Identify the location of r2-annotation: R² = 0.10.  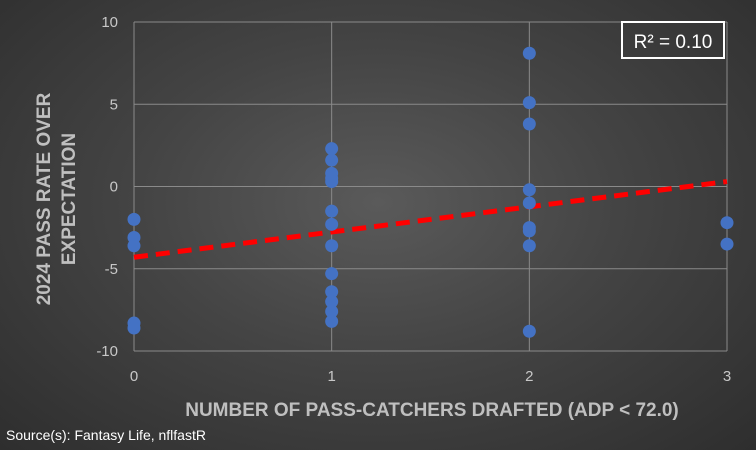
(673, 40).